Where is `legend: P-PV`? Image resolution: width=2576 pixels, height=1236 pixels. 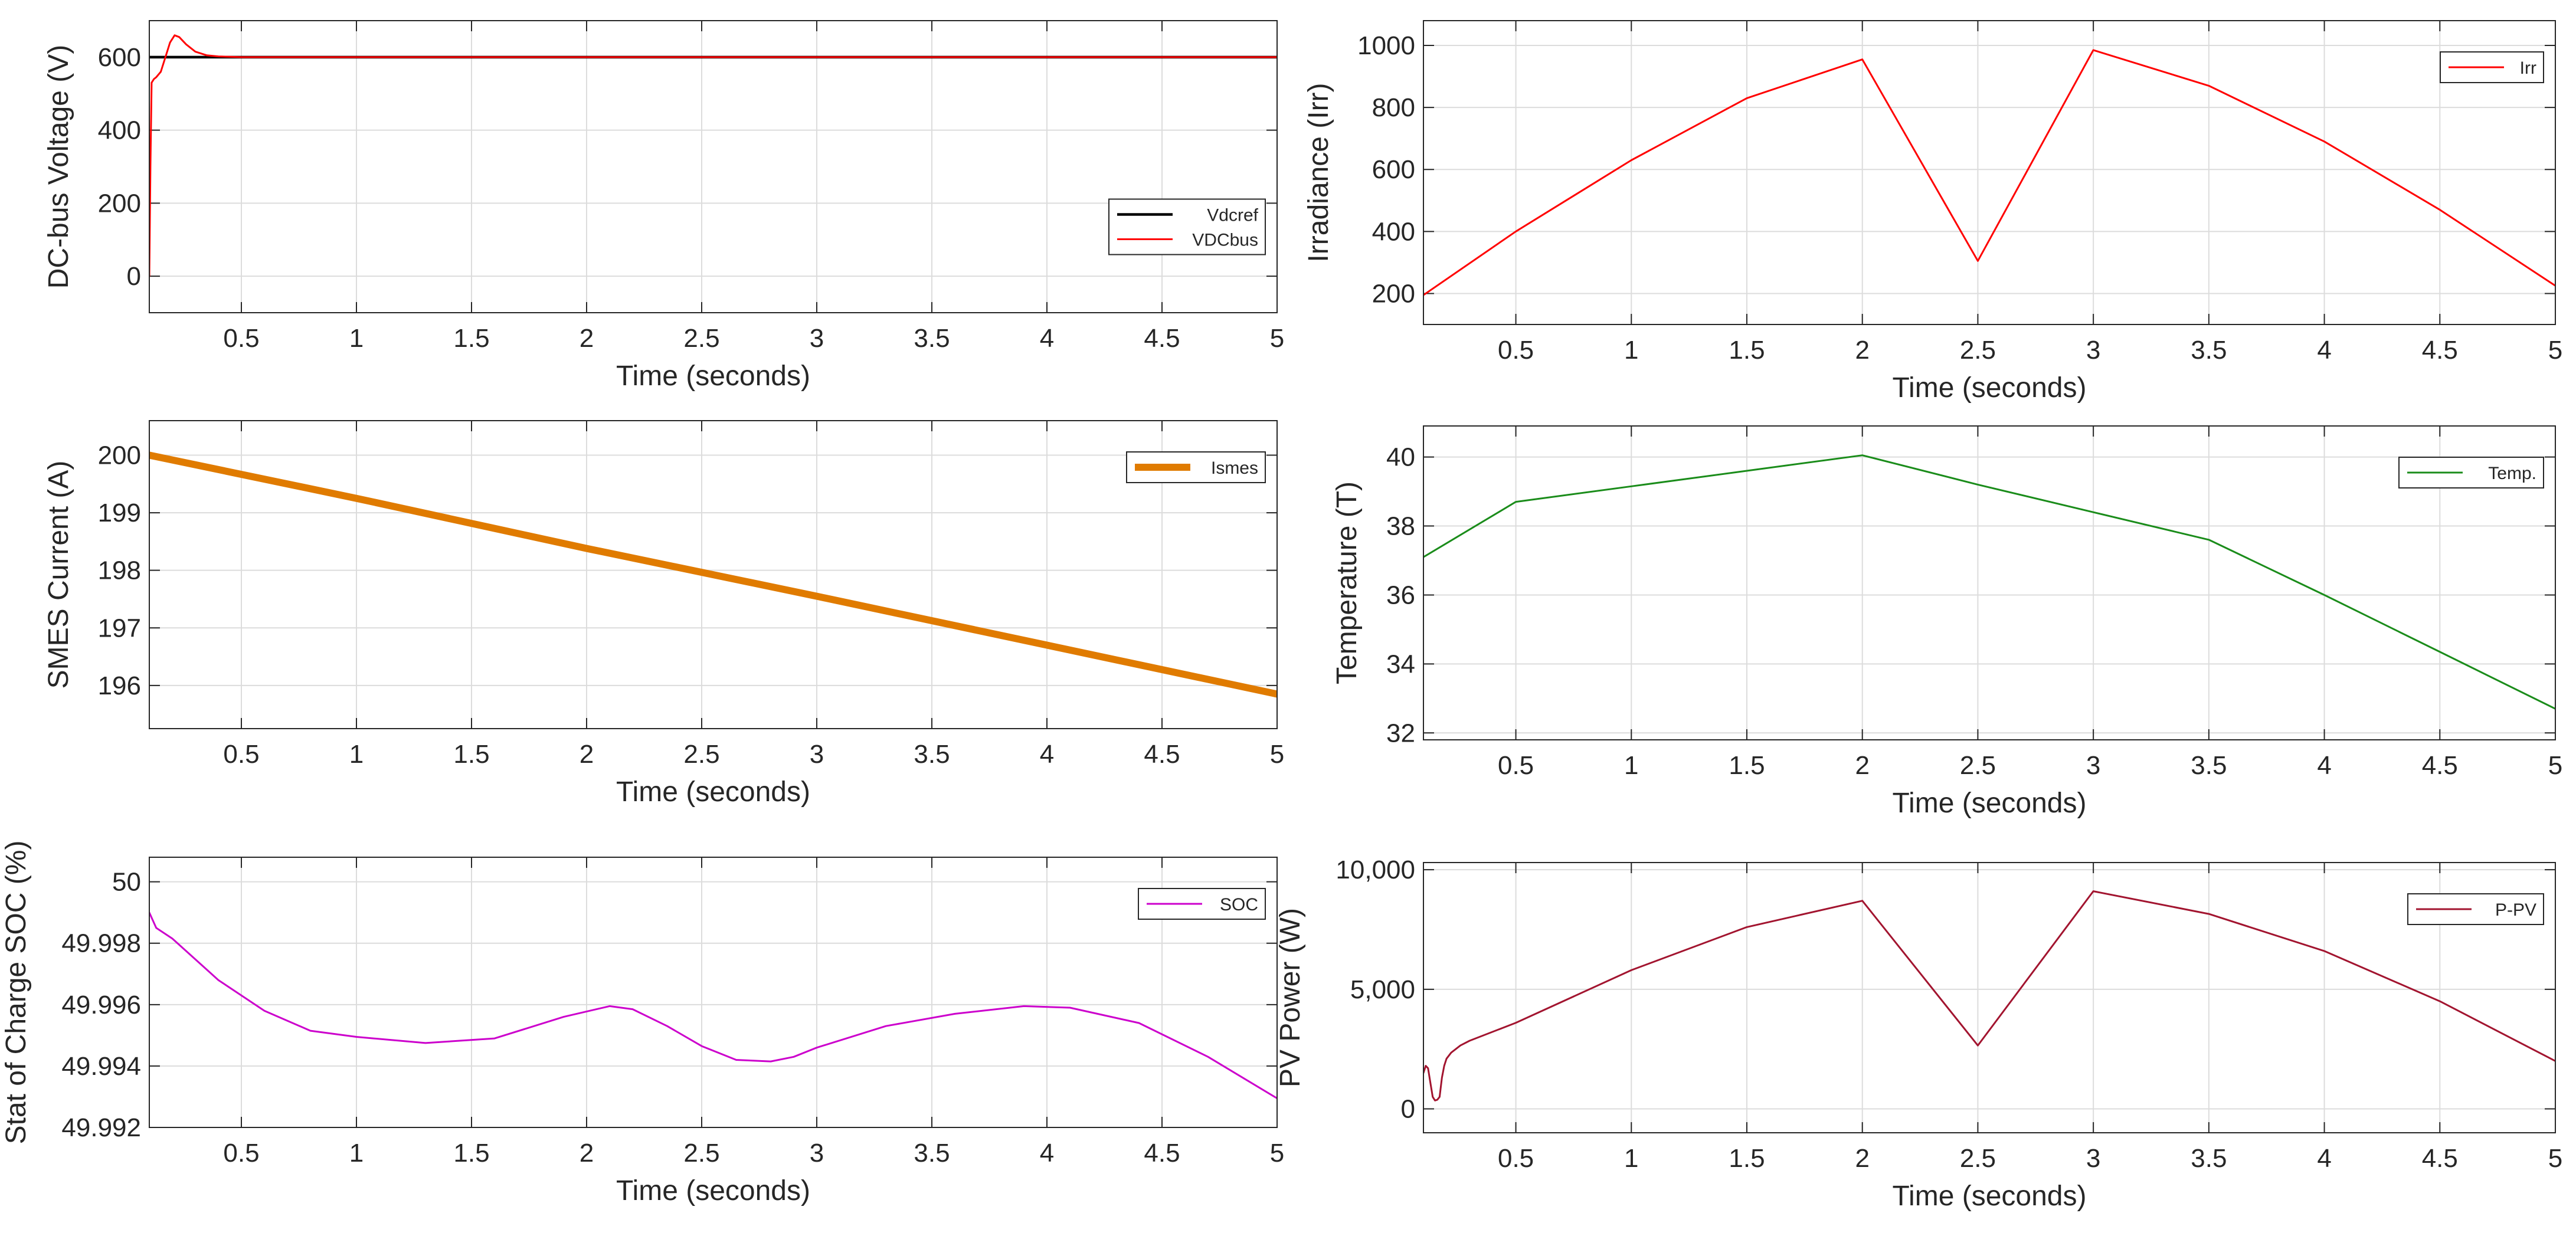
legend: P-PV is located at coordinates (2475, 909).